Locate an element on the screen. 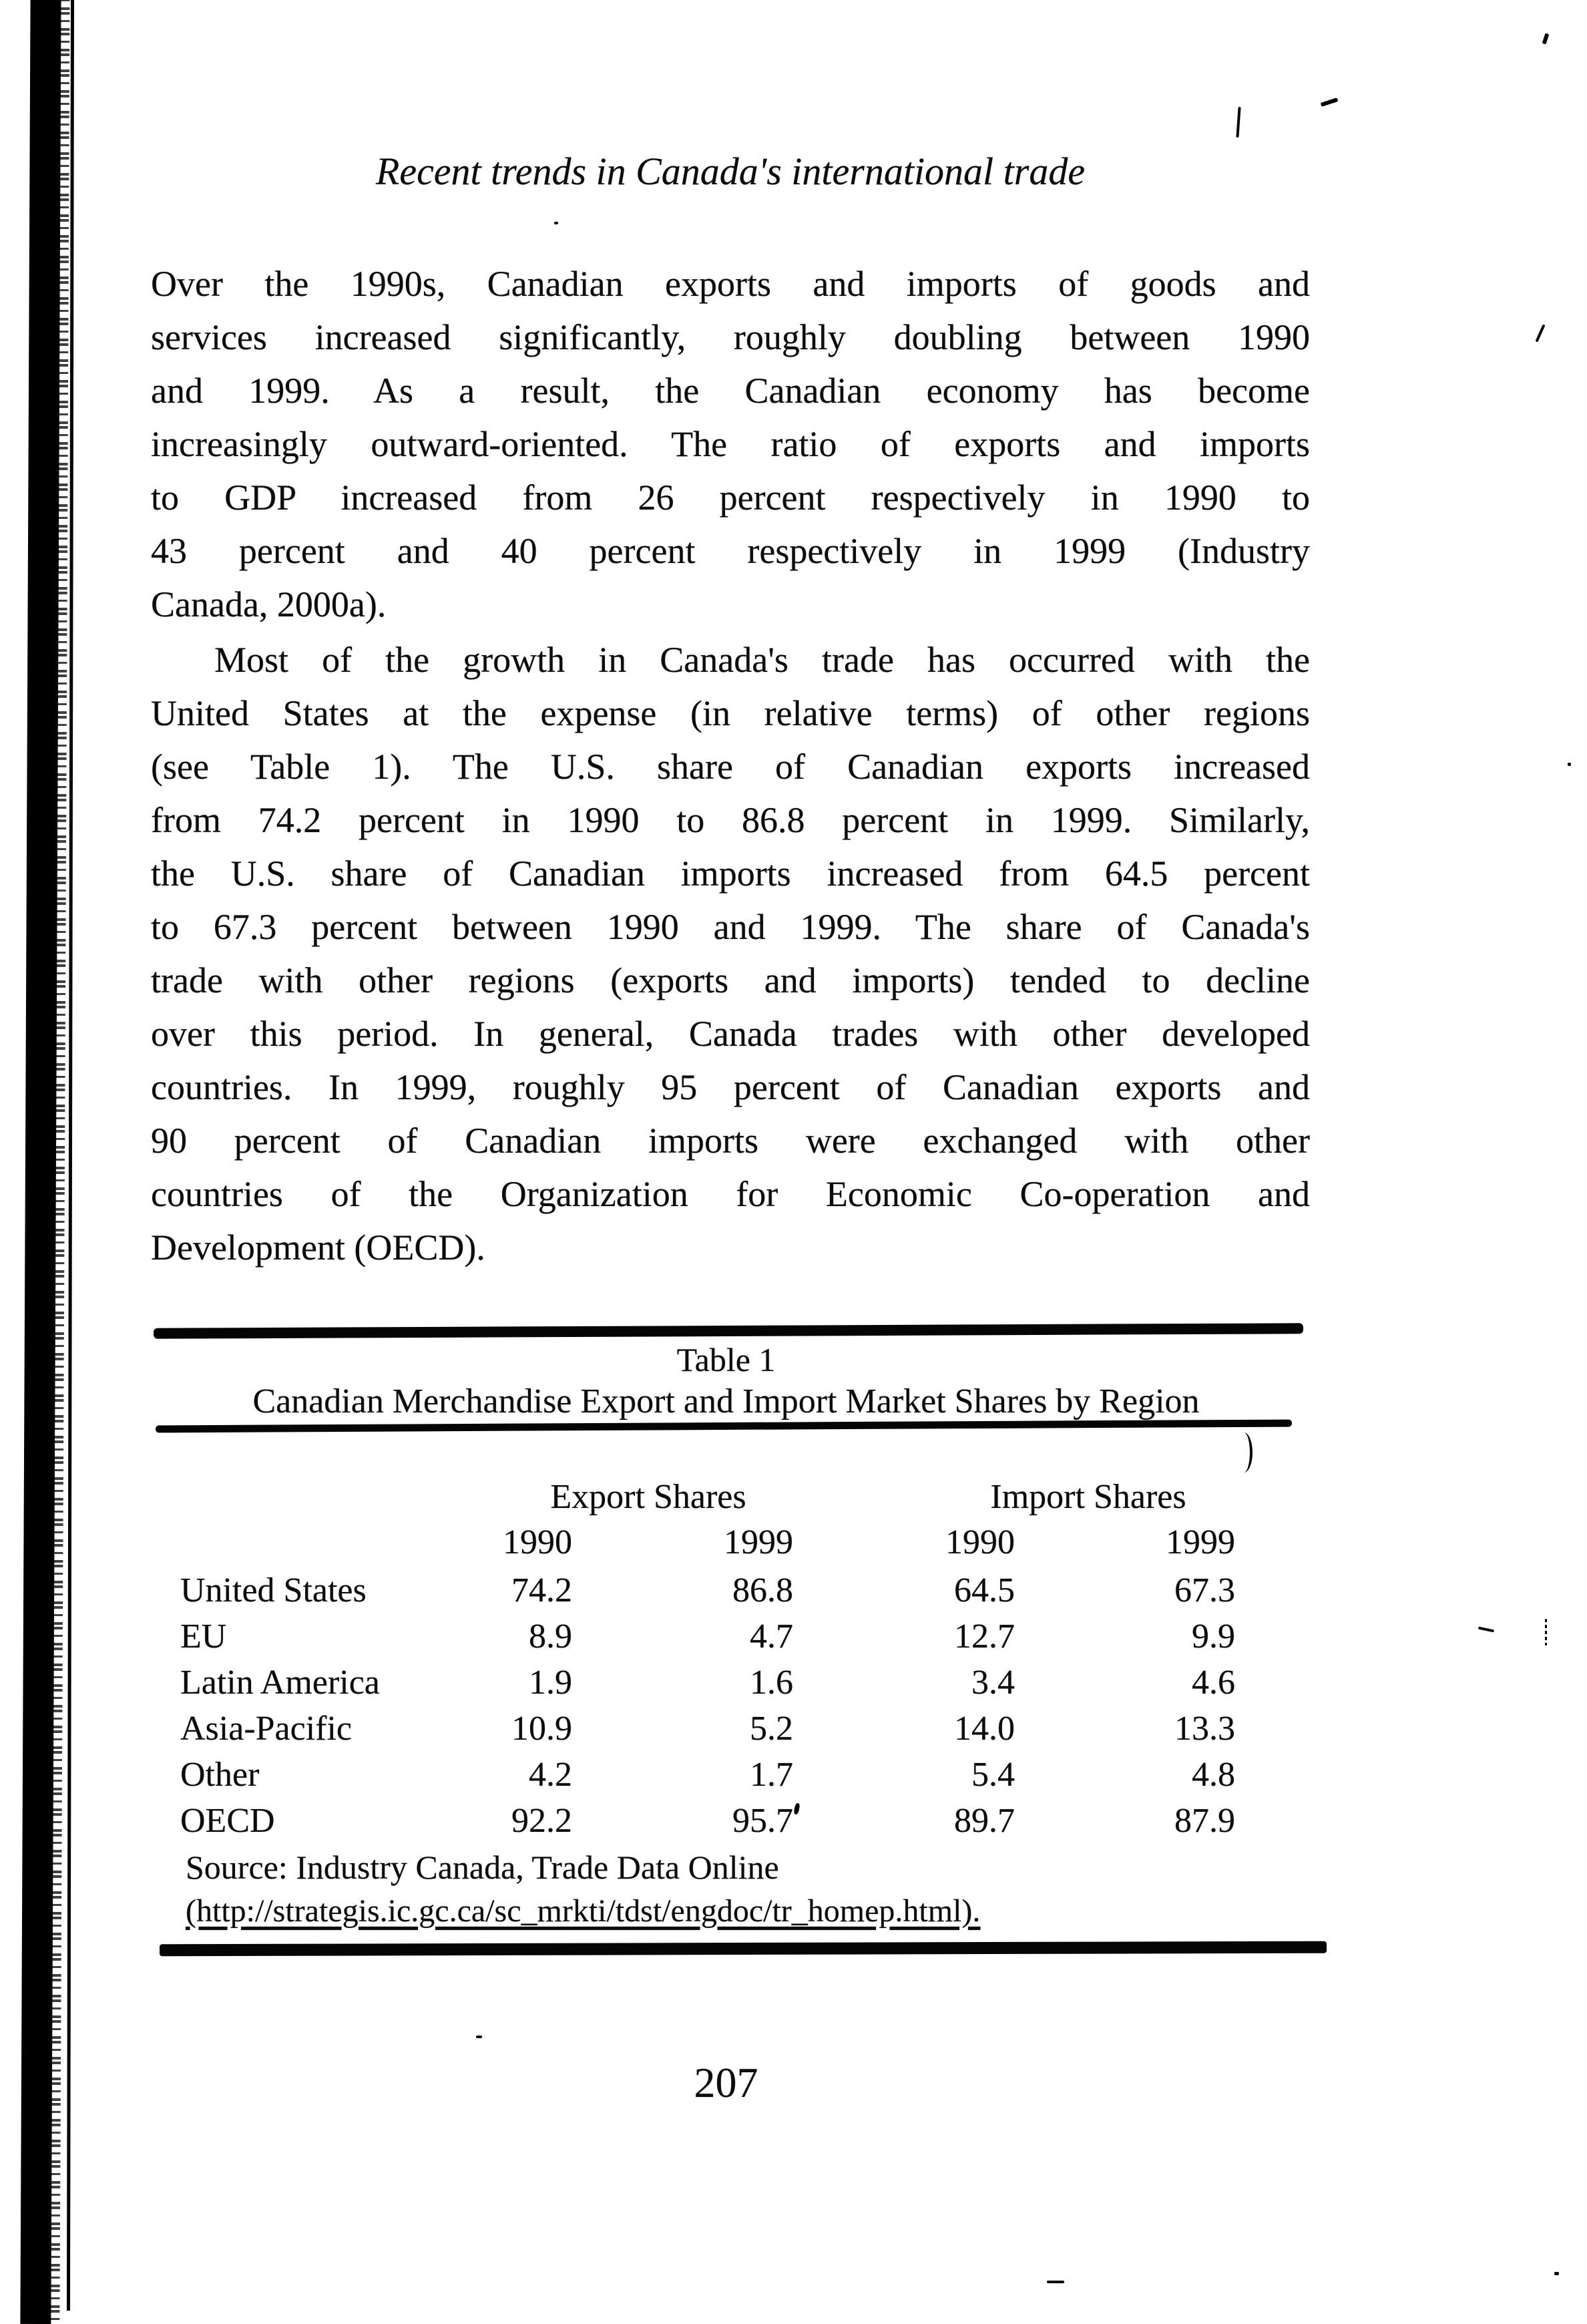  cell-value: 87.9 is located at coordinates (1204, 1821).